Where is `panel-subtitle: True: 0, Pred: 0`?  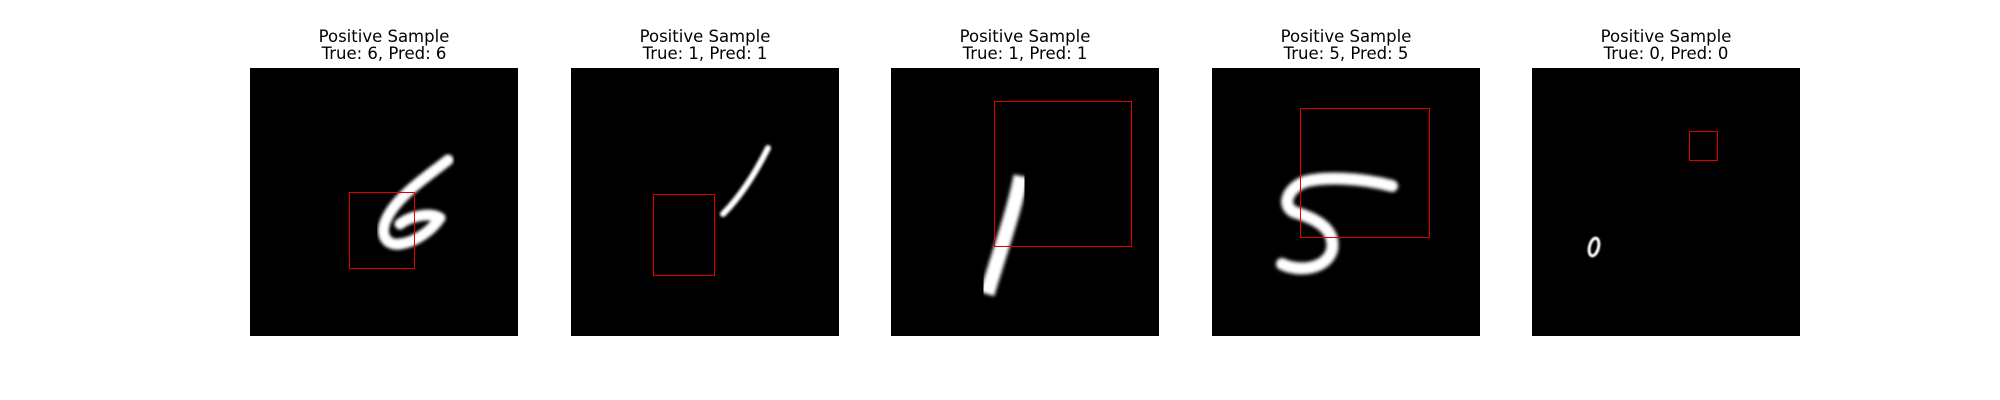
panel-subtitle: True: 0, Pred: 0 is located at coordinates (1666, 53).